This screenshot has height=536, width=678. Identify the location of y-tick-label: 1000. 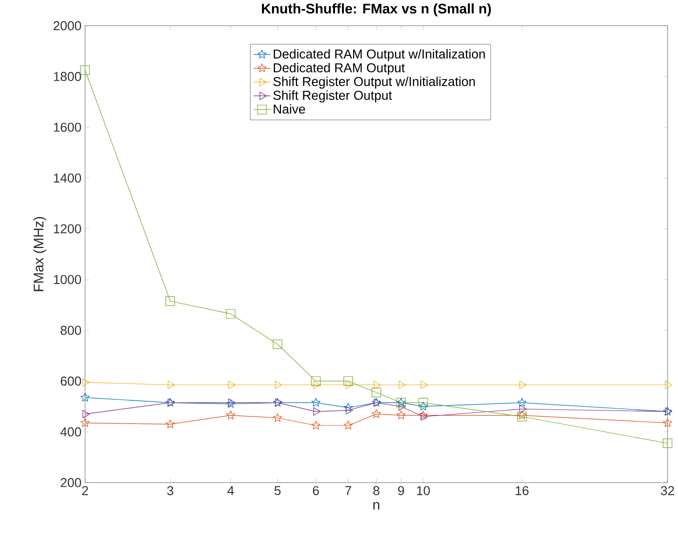
(68, 279).